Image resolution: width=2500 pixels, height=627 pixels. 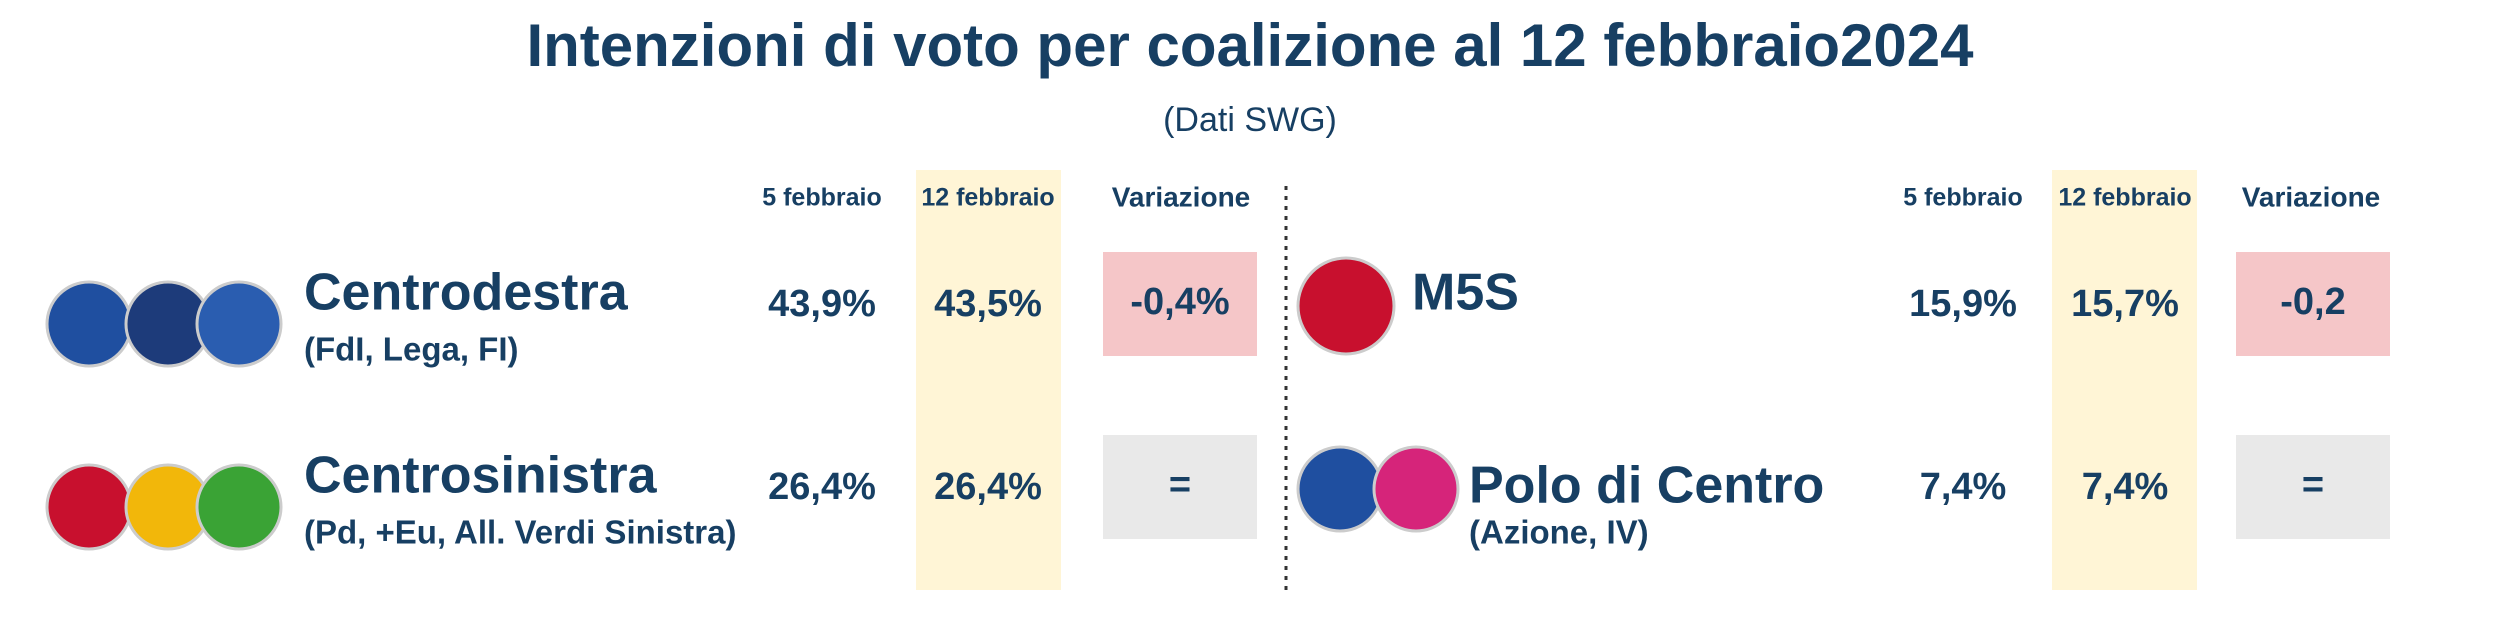 I want to click on value-12-feb: 7,4%, so click(x=2125, y=487).